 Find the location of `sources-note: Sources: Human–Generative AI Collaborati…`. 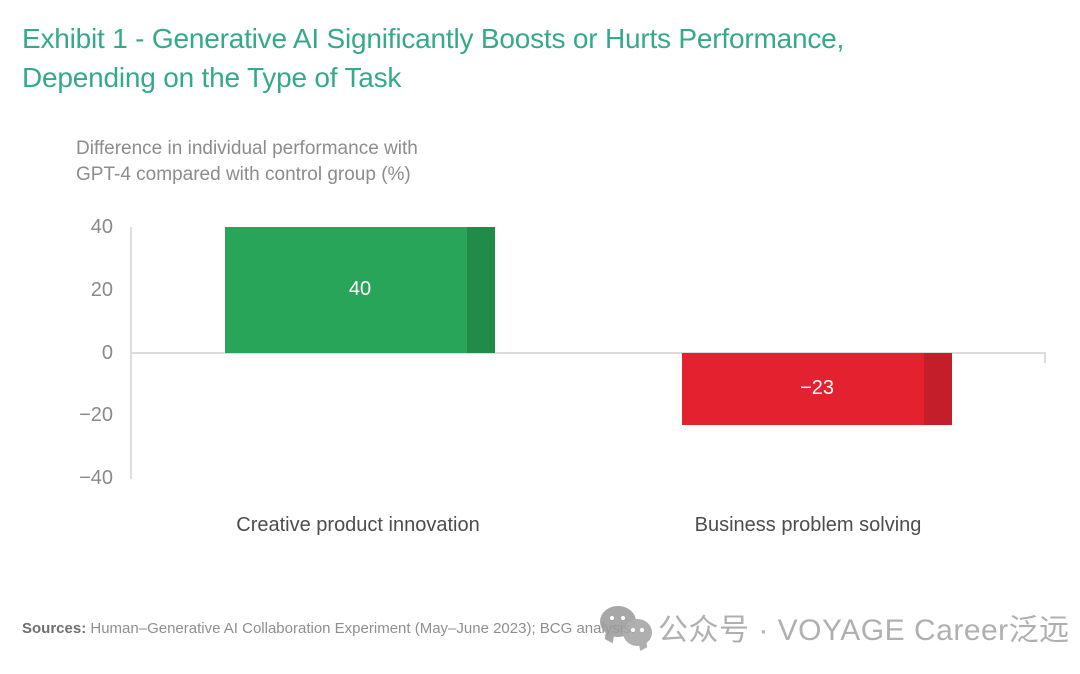

sources-note: Sources: Human–Generative AI Collaborati… is located at coordinates (328, 628).